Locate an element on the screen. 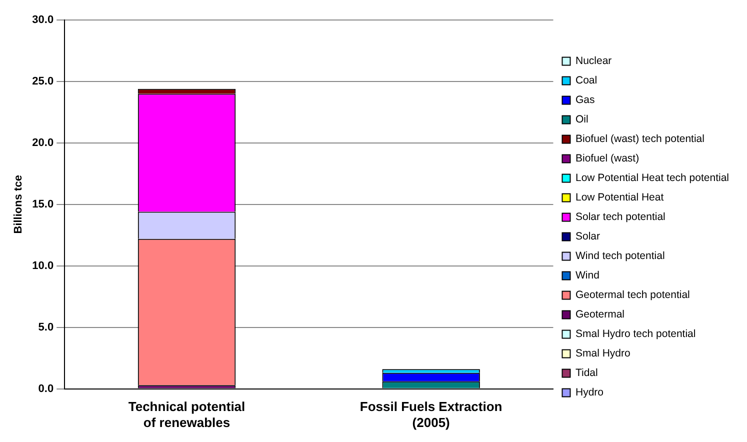 The width and height of the screenshot is (747, 442). y-tick-label: 10.0 is located at coordinates (43, 266).